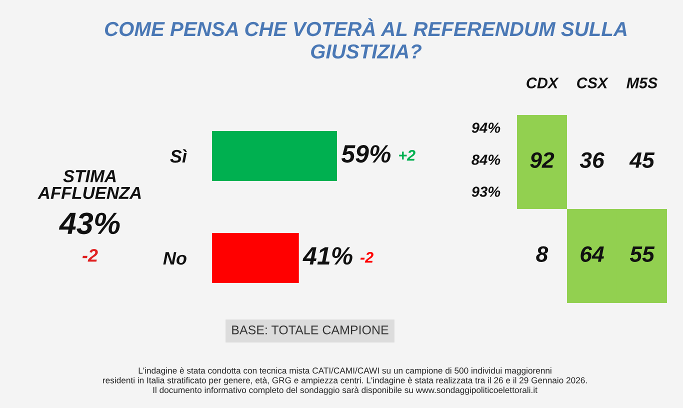 The height and width of the screenshot is (408, 683). I want to click on data-label: 59%, so click(366, 154).